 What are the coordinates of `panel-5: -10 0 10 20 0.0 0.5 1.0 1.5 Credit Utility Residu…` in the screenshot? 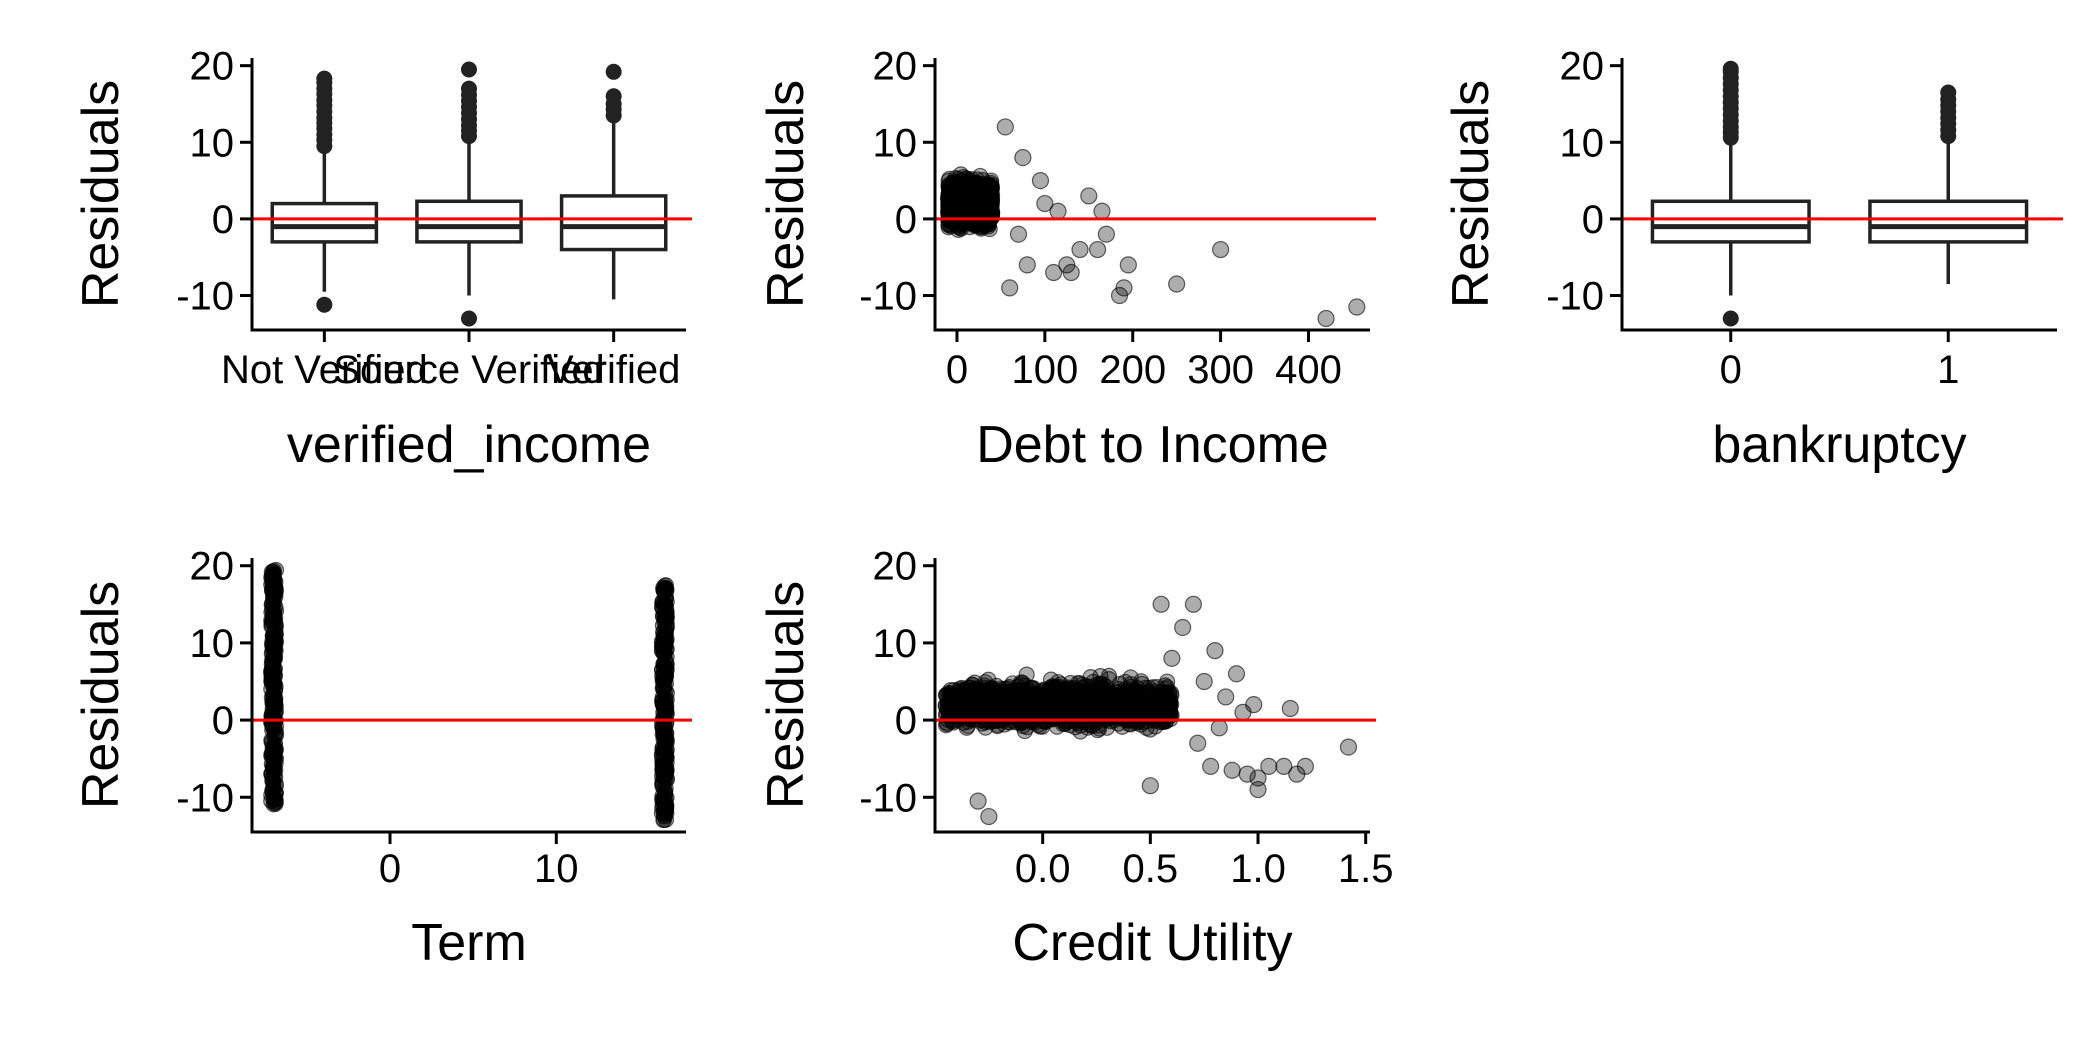 It's located at (1075, 758).